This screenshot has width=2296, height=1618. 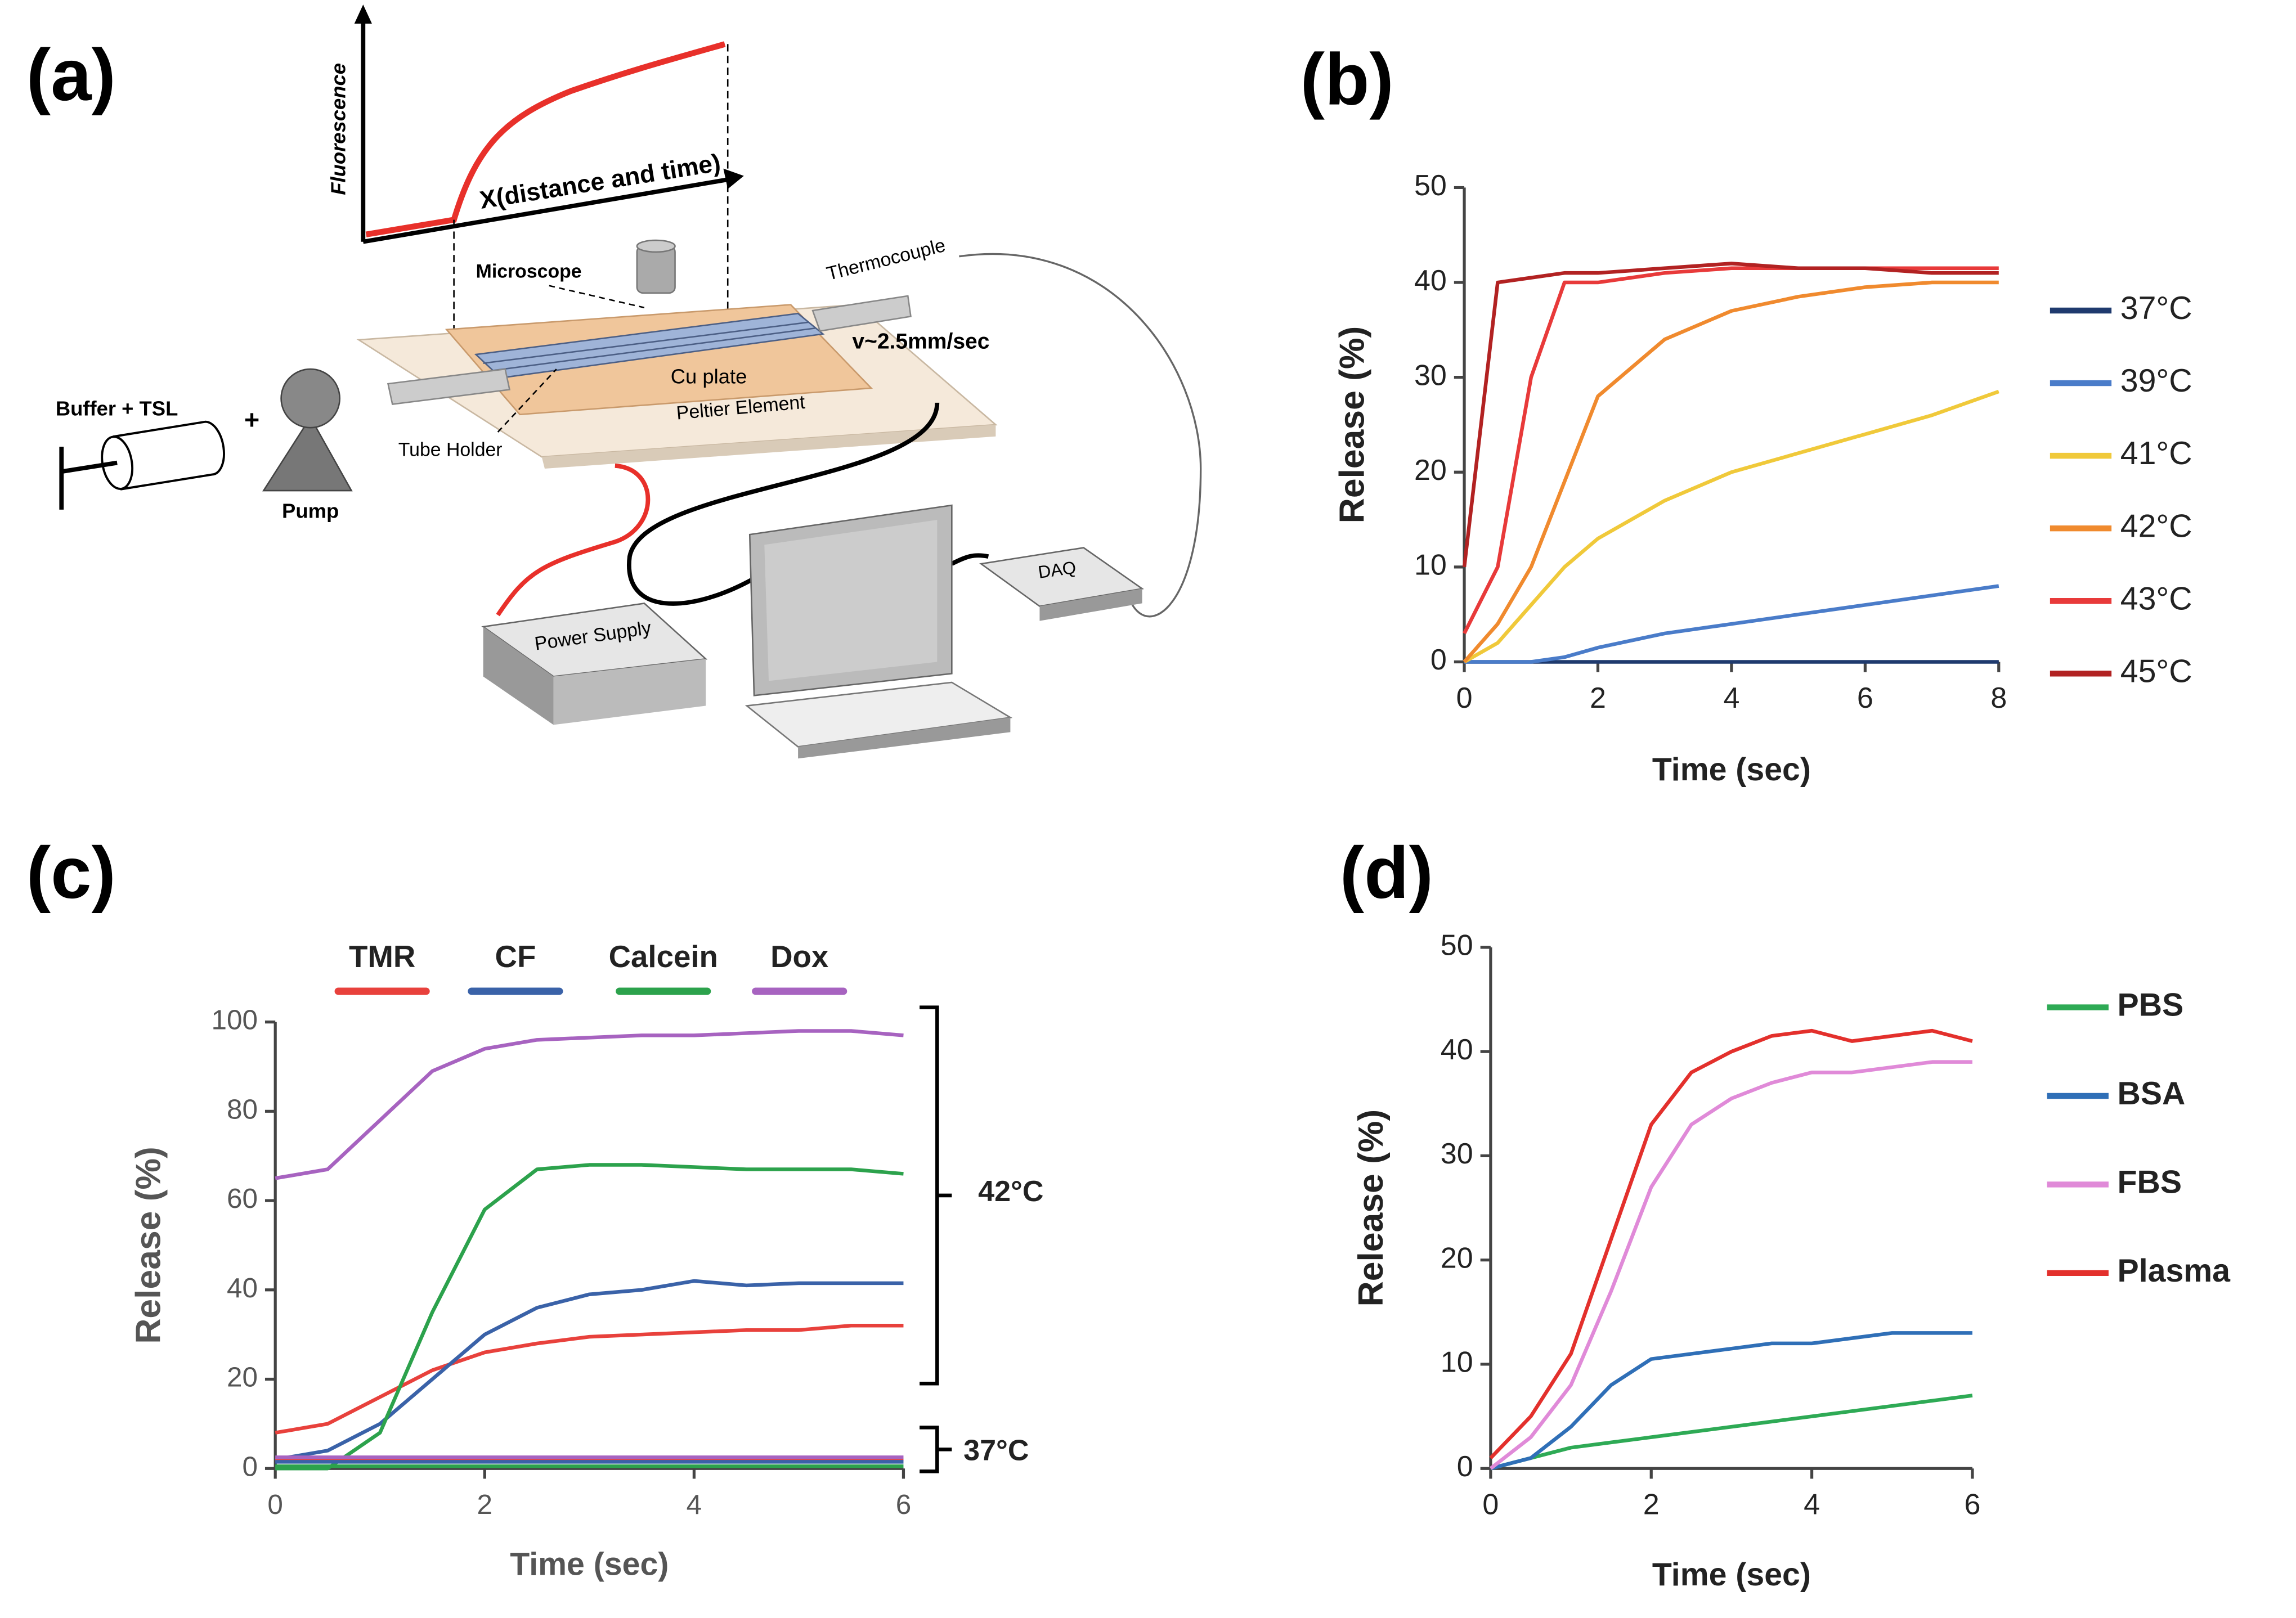 What do you see at coordinates (1457, 945) in the screenshot?
I see `y-tick-label: 50` at bounding box center [1457, 945].